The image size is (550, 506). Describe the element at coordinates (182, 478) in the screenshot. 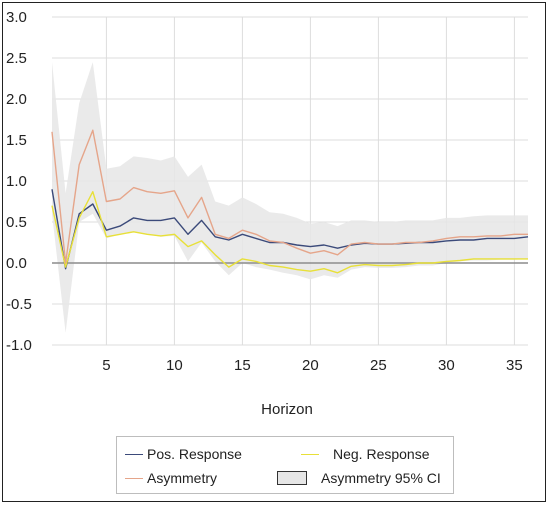

I see `legend-label-asymmetry: Asymmetry` at that location.